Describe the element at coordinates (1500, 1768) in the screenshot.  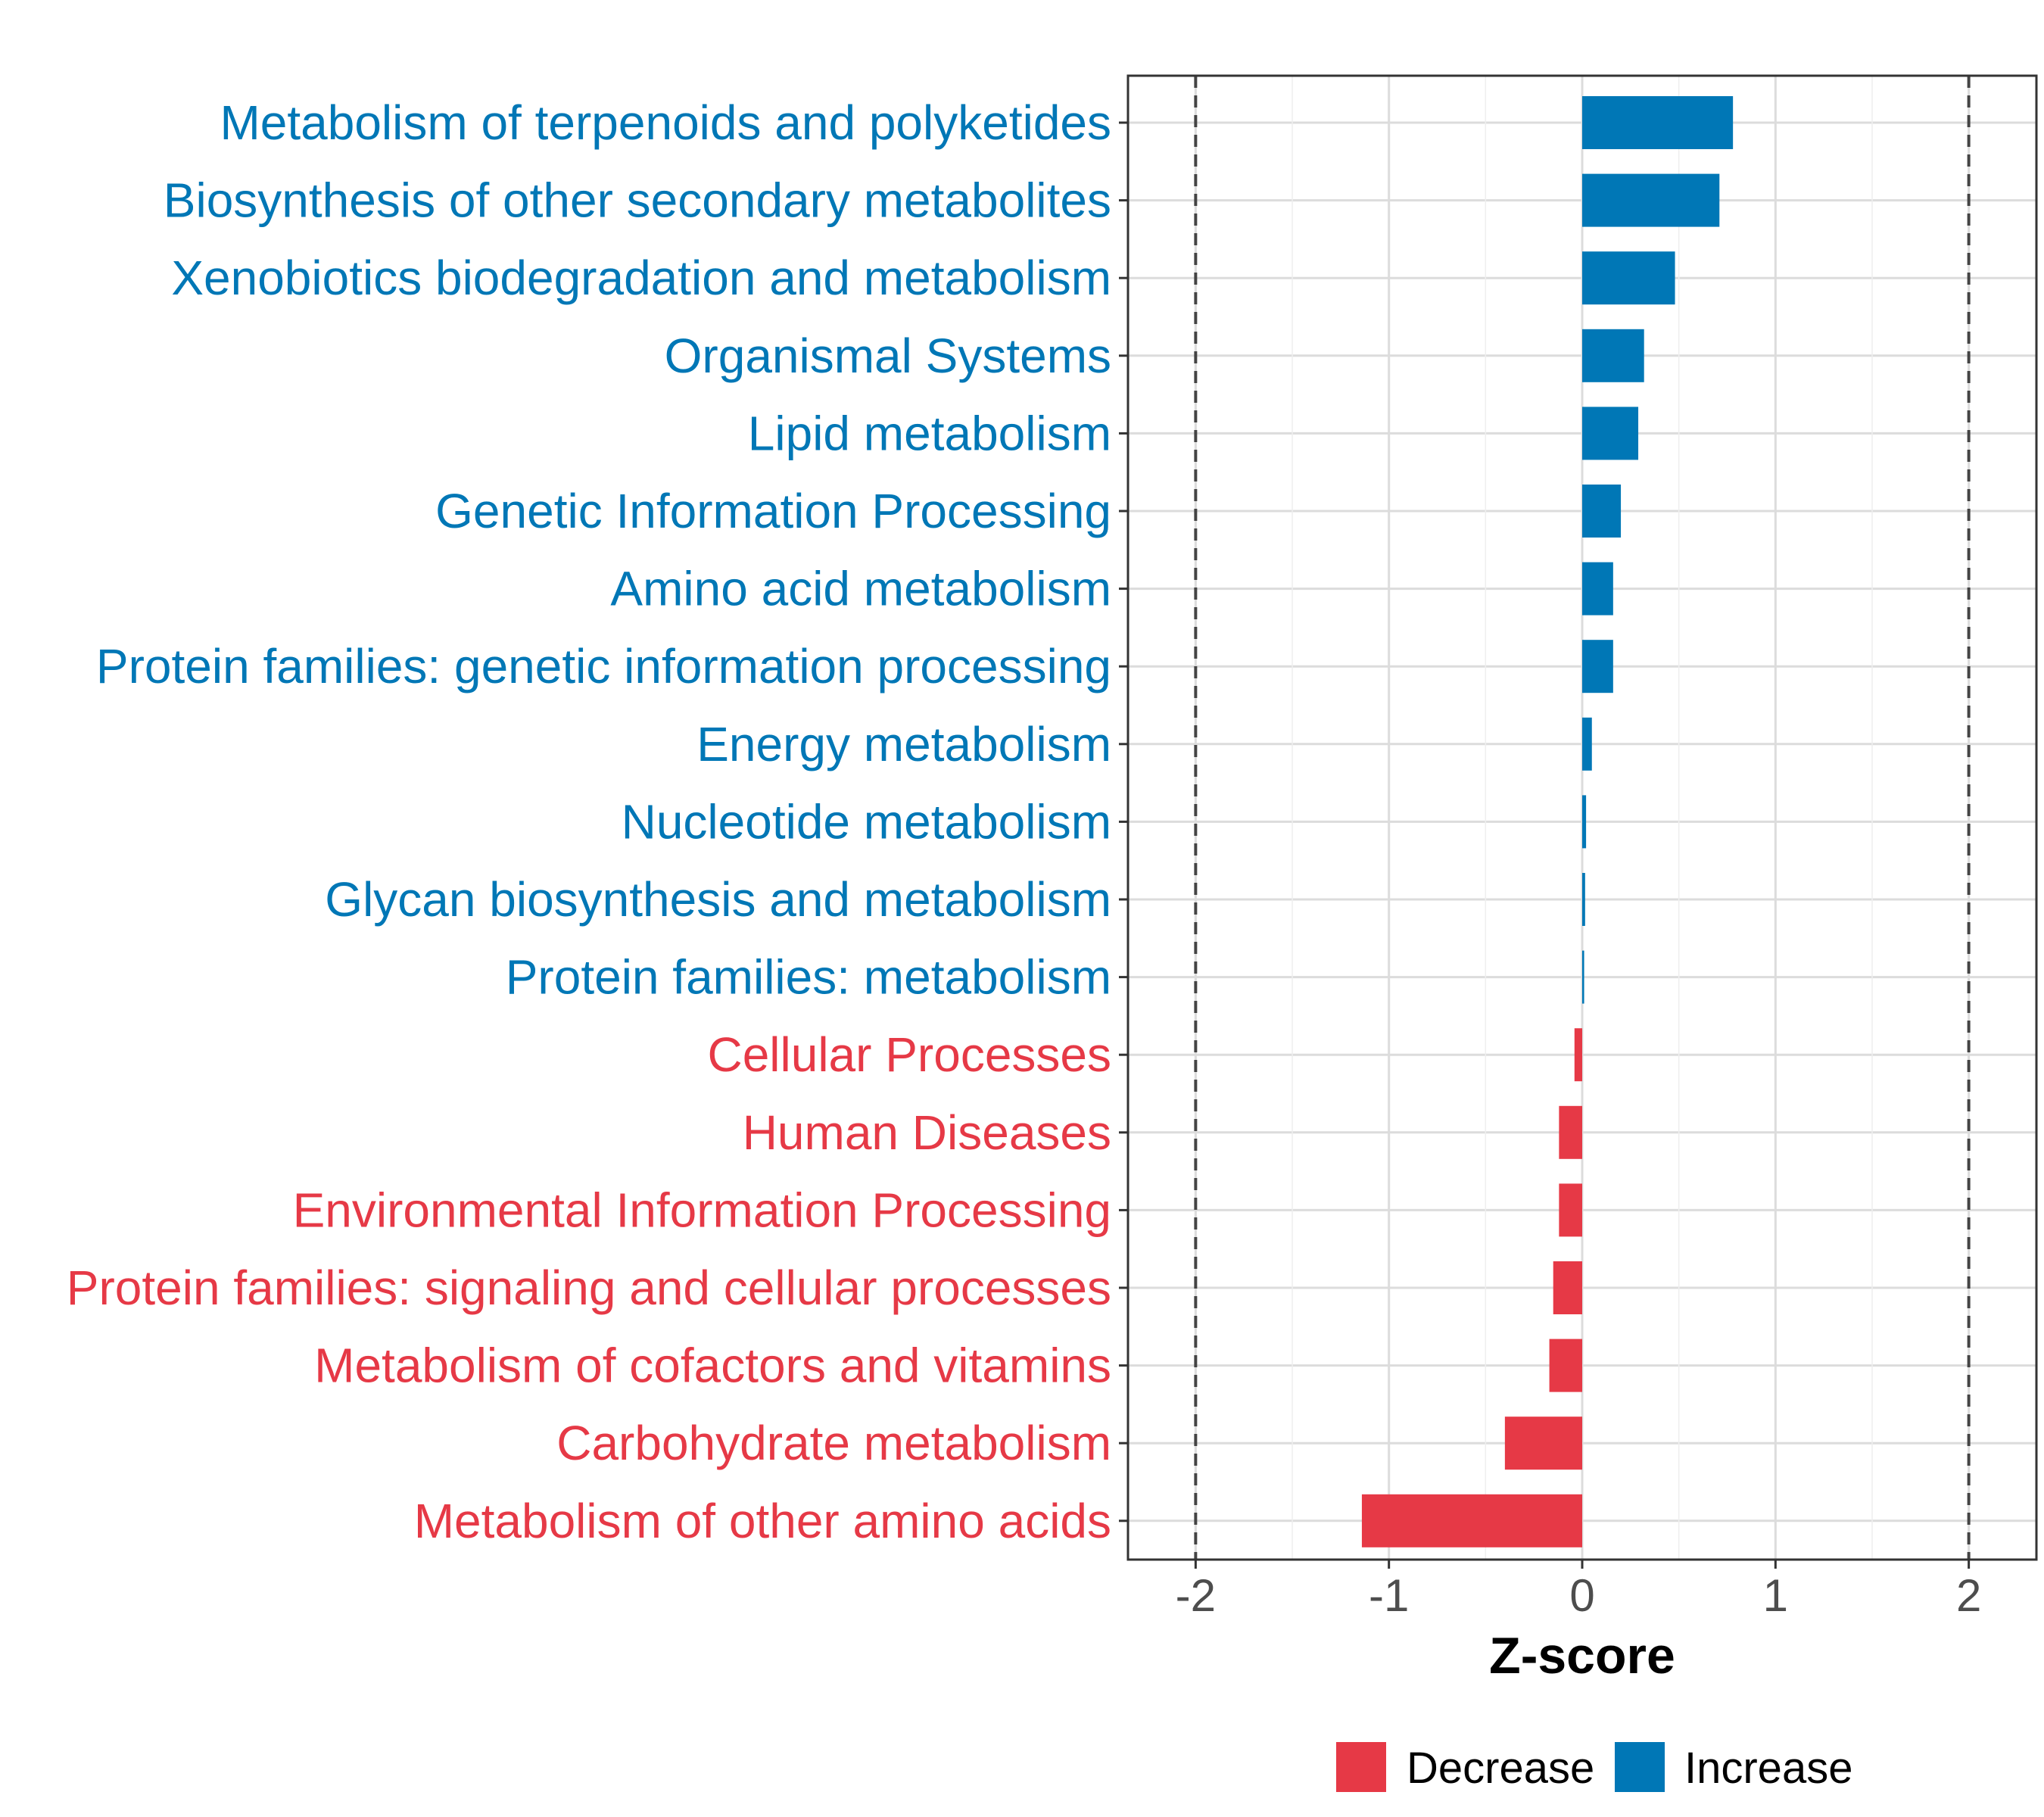
I see `legend-label-decrease: Decrease` at that location.